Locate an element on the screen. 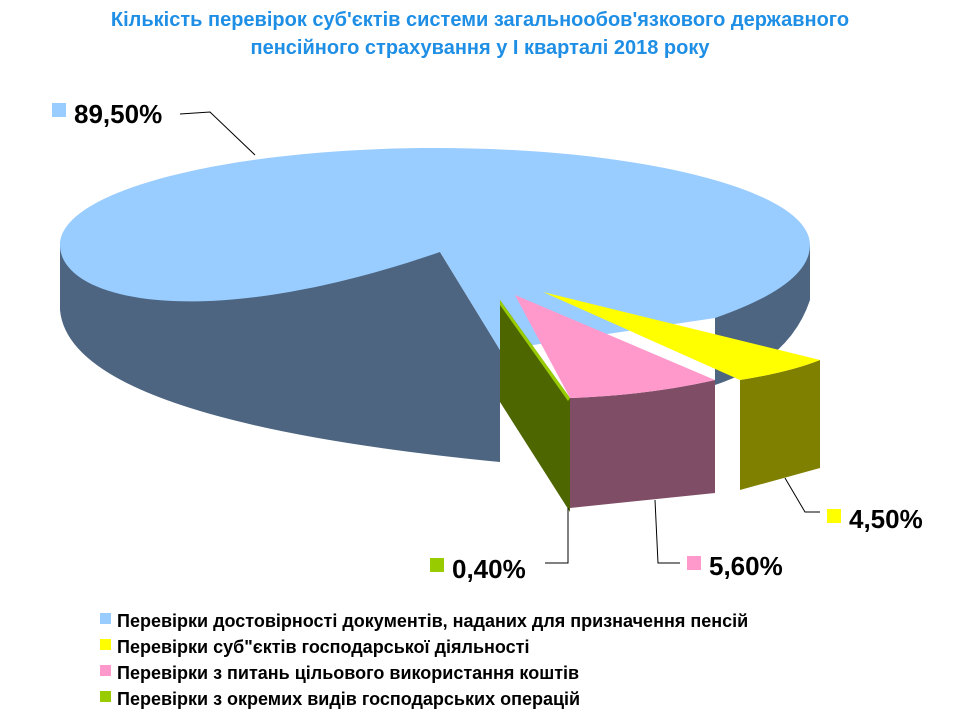 Image resolution: width=960 pixels, height=720 pixels. data-label-2: 5,60% is located at coordinates (746, 566).